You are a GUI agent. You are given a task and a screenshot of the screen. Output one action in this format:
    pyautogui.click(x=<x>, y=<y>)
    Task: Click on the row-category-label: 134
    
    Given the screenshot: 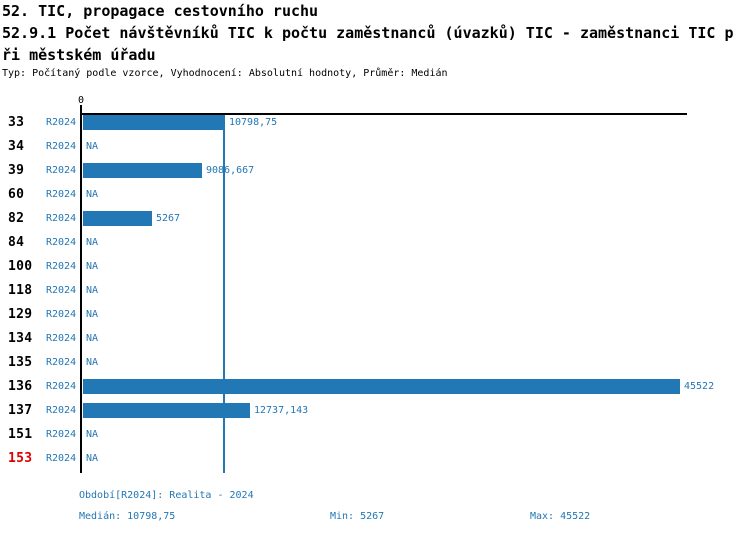 What is the action you would take?
    pyautogui.click(x=20, y=338)
    